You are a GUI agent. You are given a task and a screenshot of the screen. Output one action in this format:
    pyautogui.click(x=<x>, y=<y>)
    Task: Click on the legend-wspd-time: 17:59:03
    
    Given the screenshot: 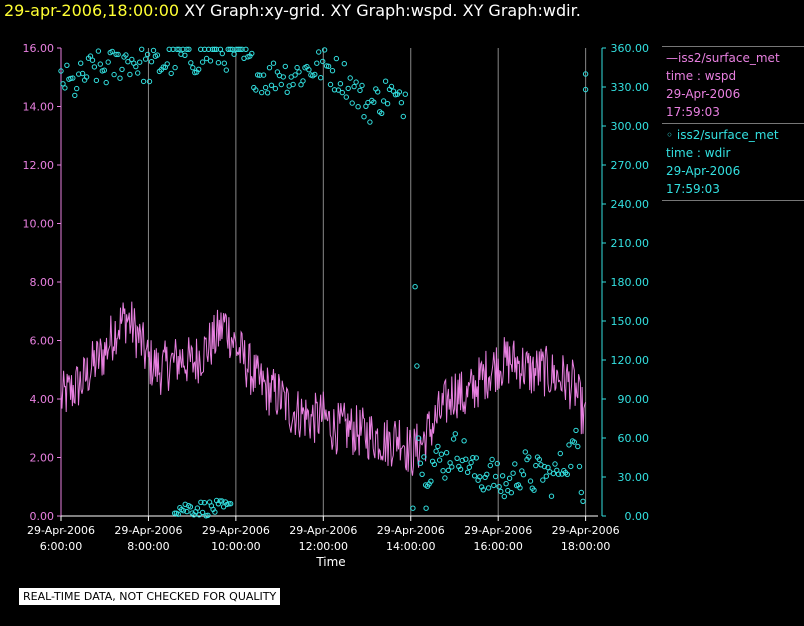 What is the action you would take?
    pyautogui.click(x=693, y=112)
    